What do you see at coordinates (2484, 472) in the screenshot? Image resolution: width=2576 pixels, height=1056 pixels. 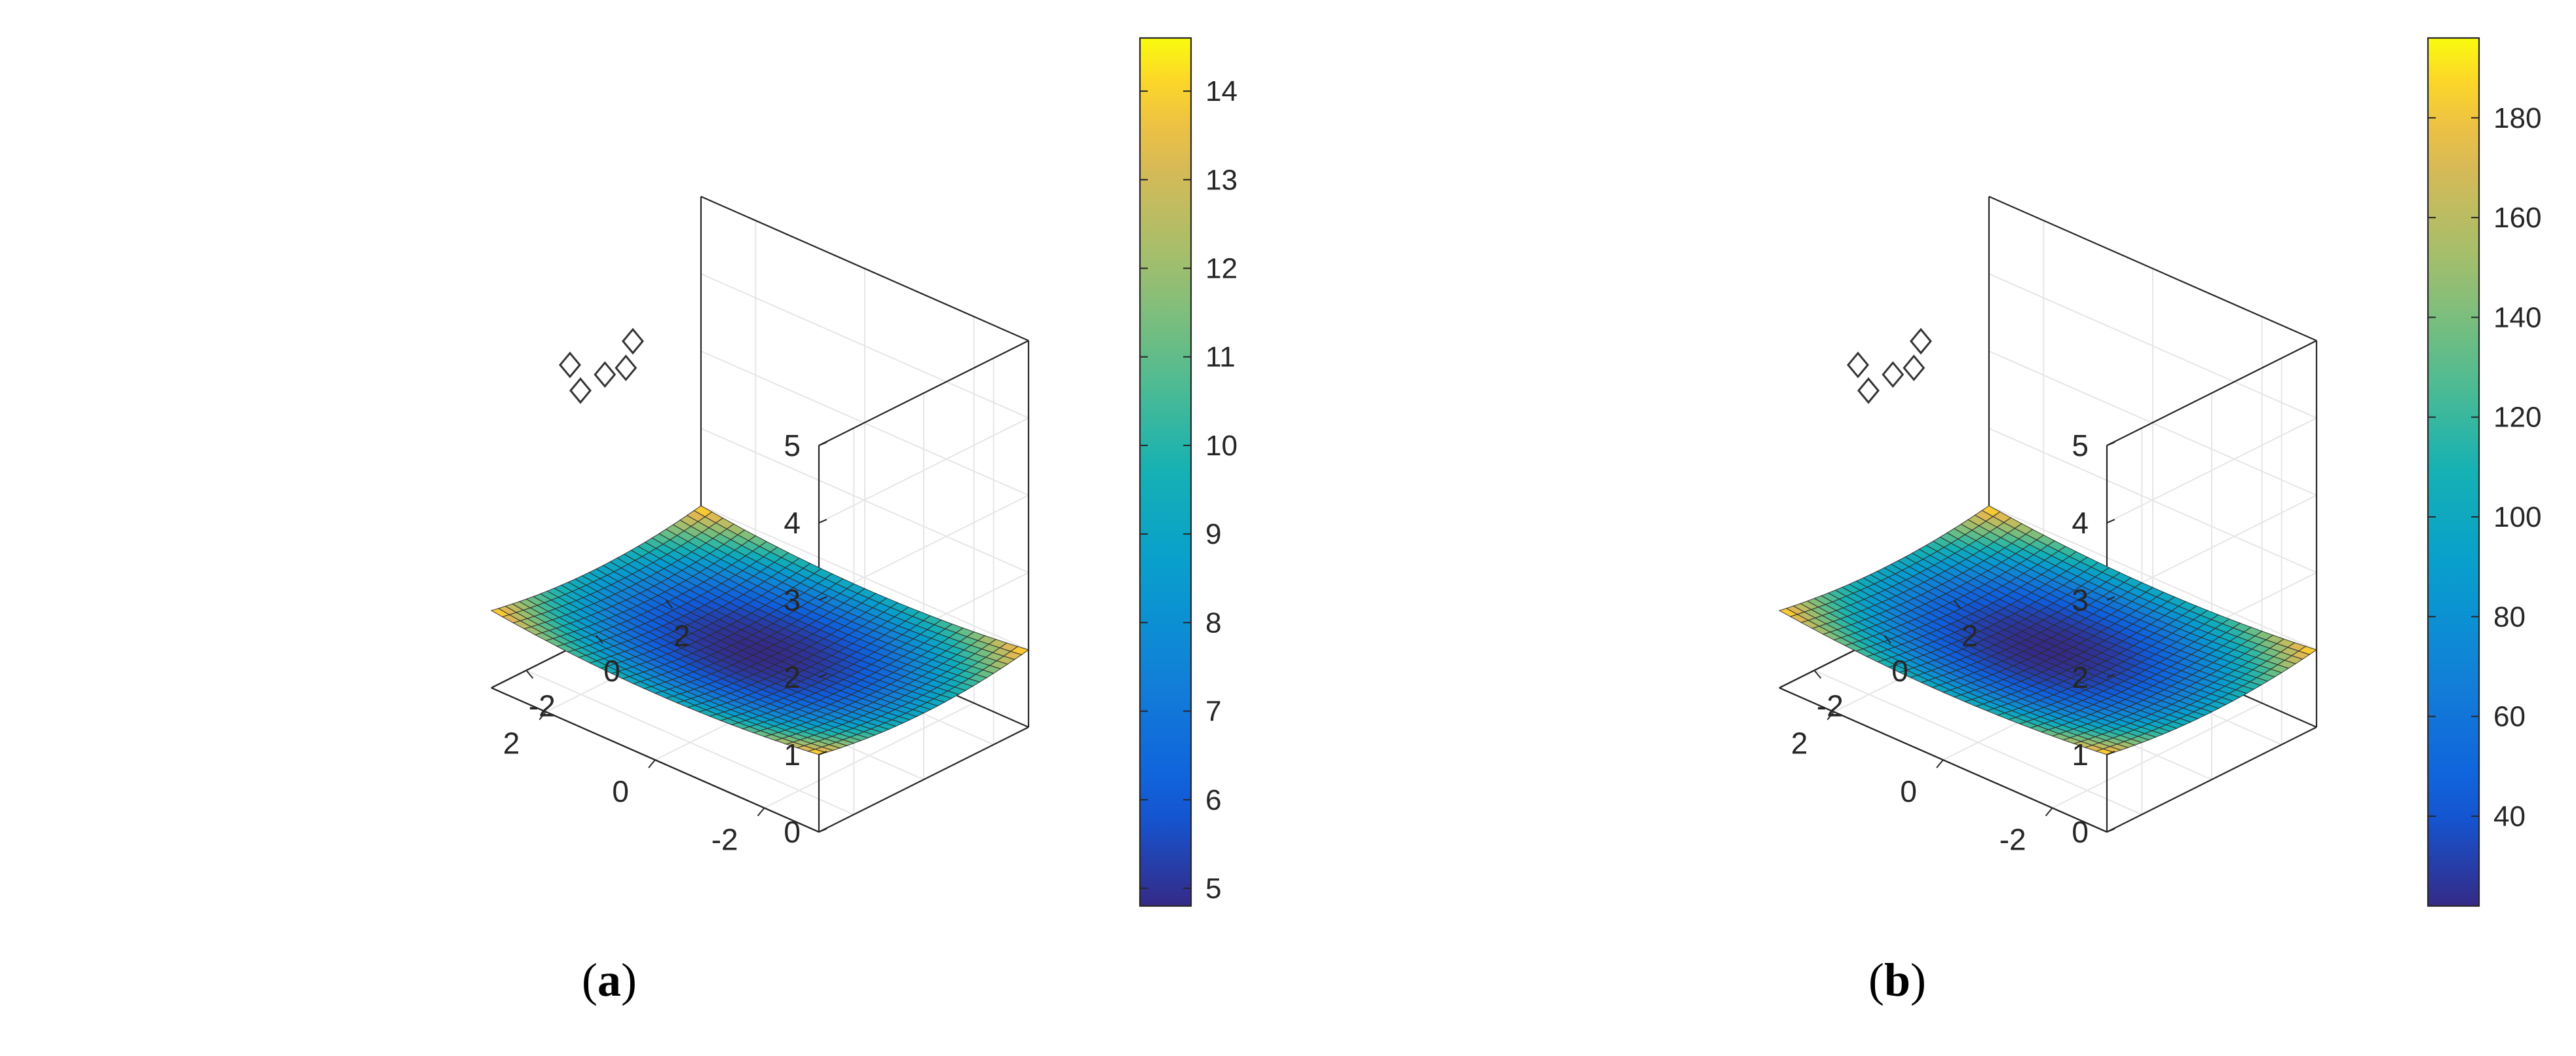 I see `colorbar: 40 60 80 100 120 140 160 180` at bounding box center [2484, 472].